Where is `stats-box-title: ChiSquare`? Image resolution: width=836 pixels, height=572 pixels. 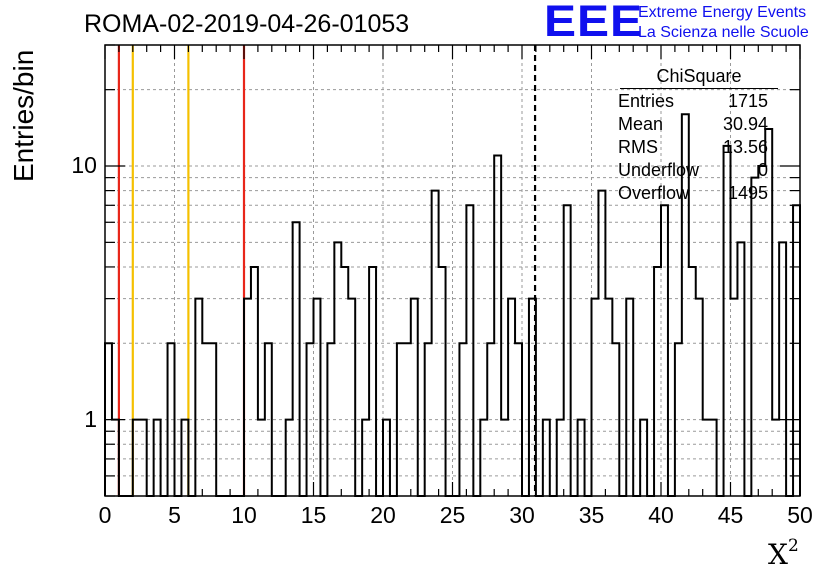 stats-box-title: ChiSquare is located at coordinates (699, 77).